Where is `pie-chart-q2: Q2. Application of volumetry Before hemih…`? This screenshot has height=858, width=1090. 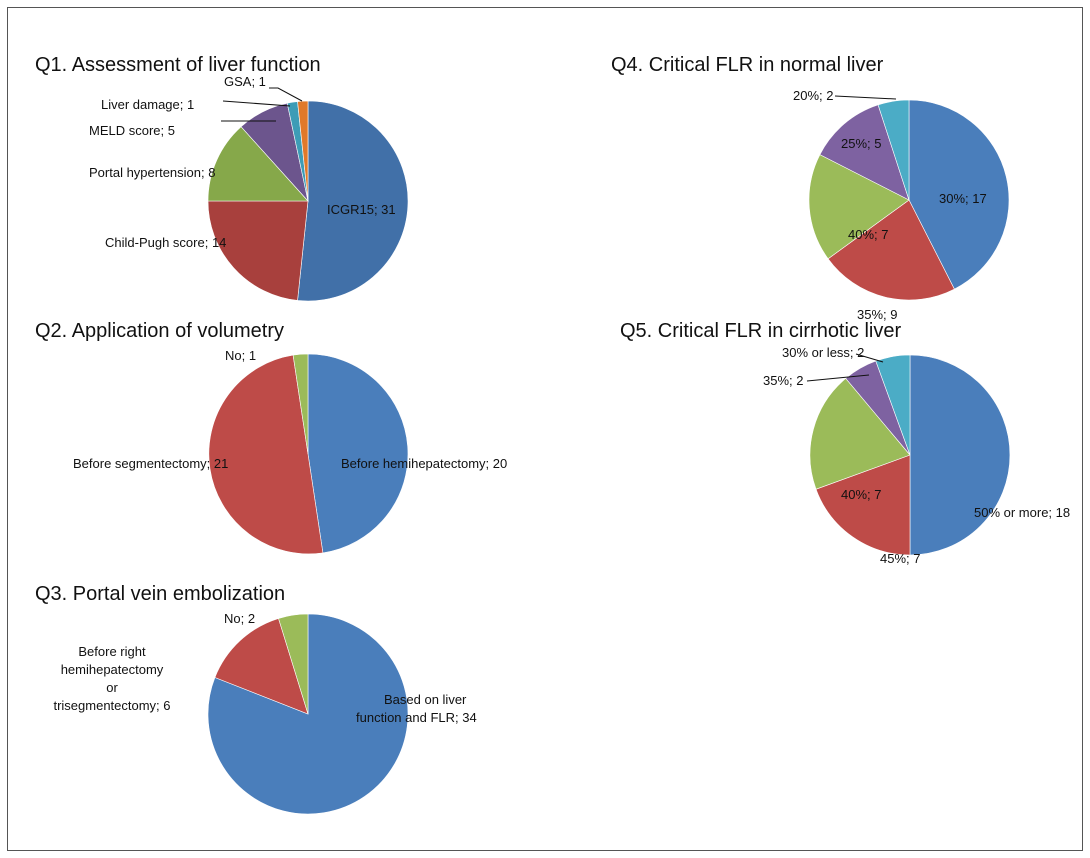
pie-chart-q2: Q2. Application of volumetry Before hemih… is located at coordinates (271, 437).